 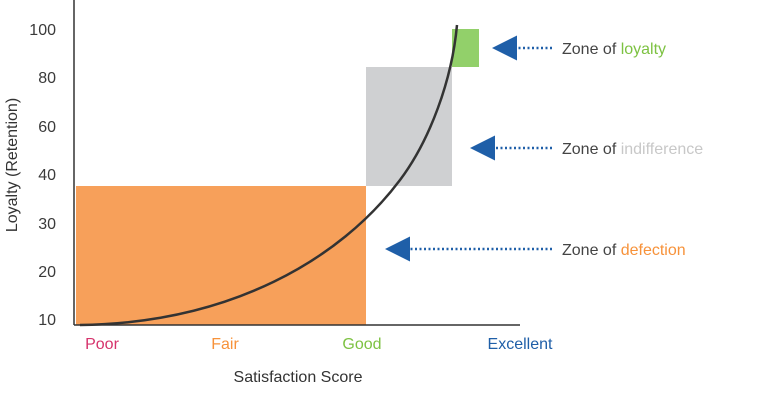 I want to click on zone-label: Zone of loyalty, so click(x=614, y=49).